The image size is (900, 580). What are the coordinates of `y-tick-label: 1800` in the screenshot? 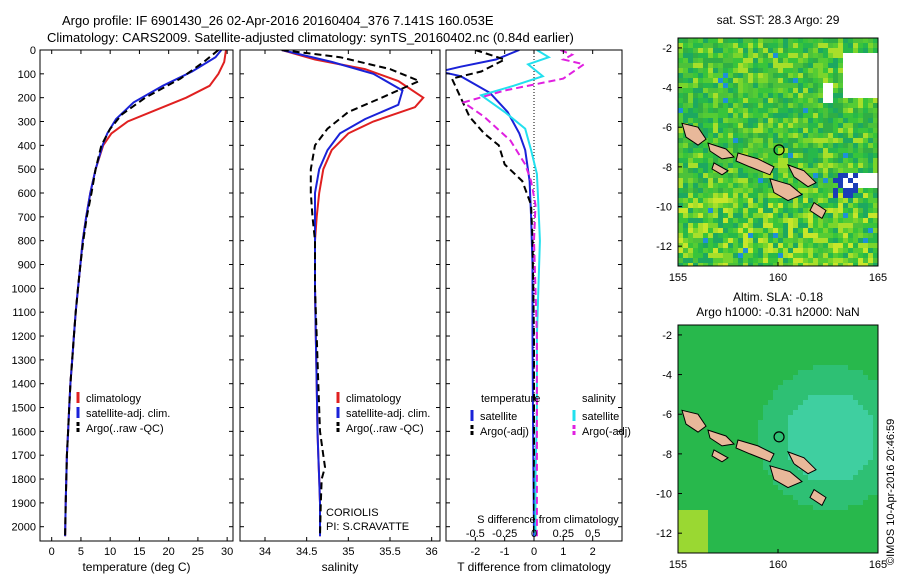 It's located at (24, 480).